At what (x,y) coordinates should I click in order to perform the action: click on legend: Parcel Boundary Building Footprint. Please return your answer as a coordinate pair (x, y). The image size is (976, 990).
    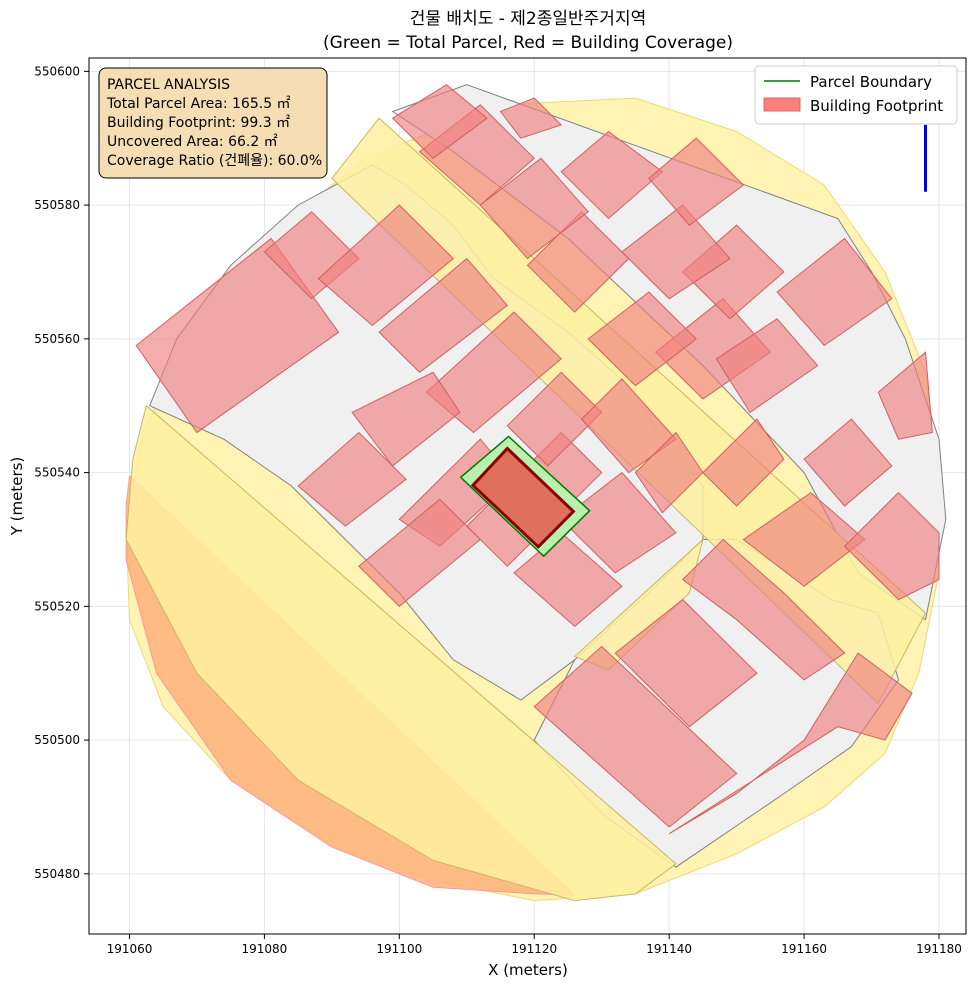
    Looking at the image, I should click on (856, 95).